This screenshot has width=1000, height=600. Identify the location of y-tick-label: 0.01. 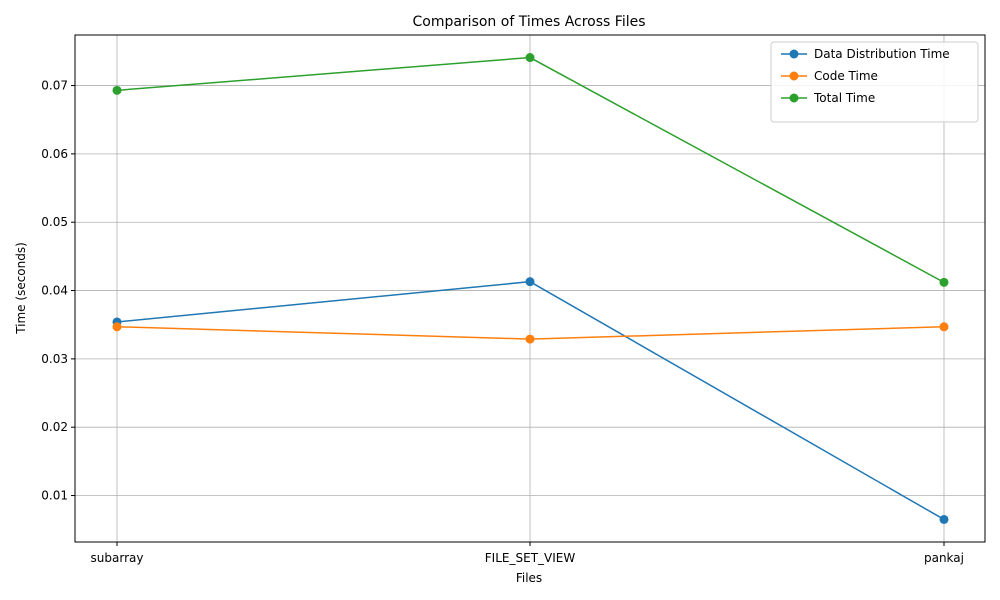
(54, 496).